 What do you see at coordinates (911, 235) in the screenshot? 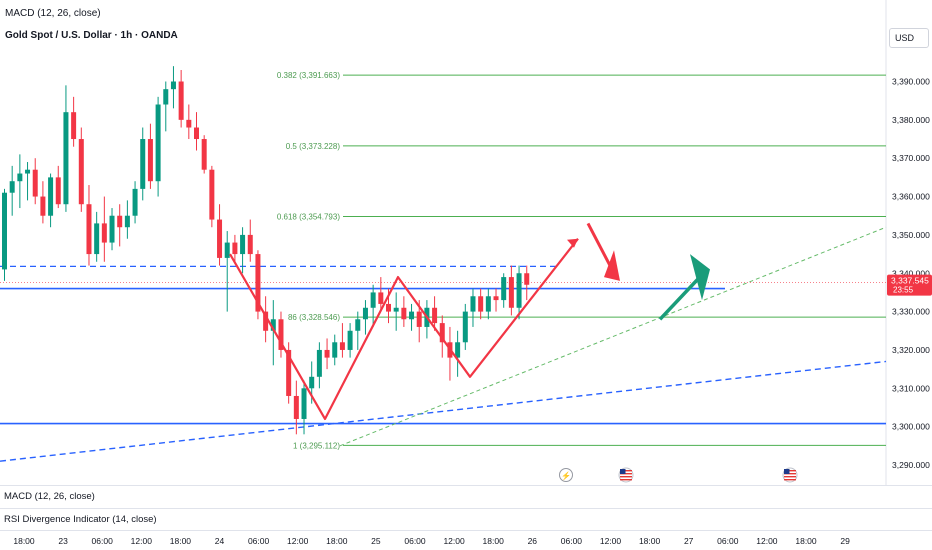
I see `y-tick-label: 3,350.000` at bounding box center [911, 235].